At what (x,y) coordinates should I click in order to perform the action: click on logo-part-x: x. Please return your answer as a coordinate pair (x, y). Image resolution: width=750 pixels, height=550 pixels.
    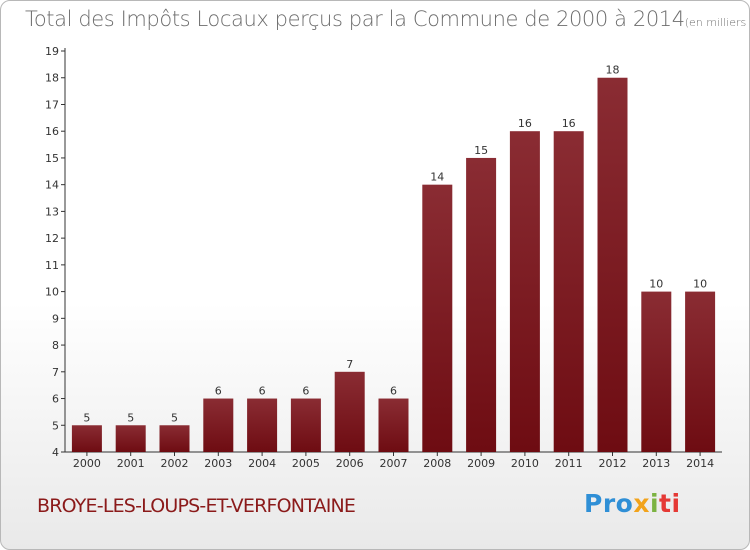
    Looking at the image, I should click on (641, 503).